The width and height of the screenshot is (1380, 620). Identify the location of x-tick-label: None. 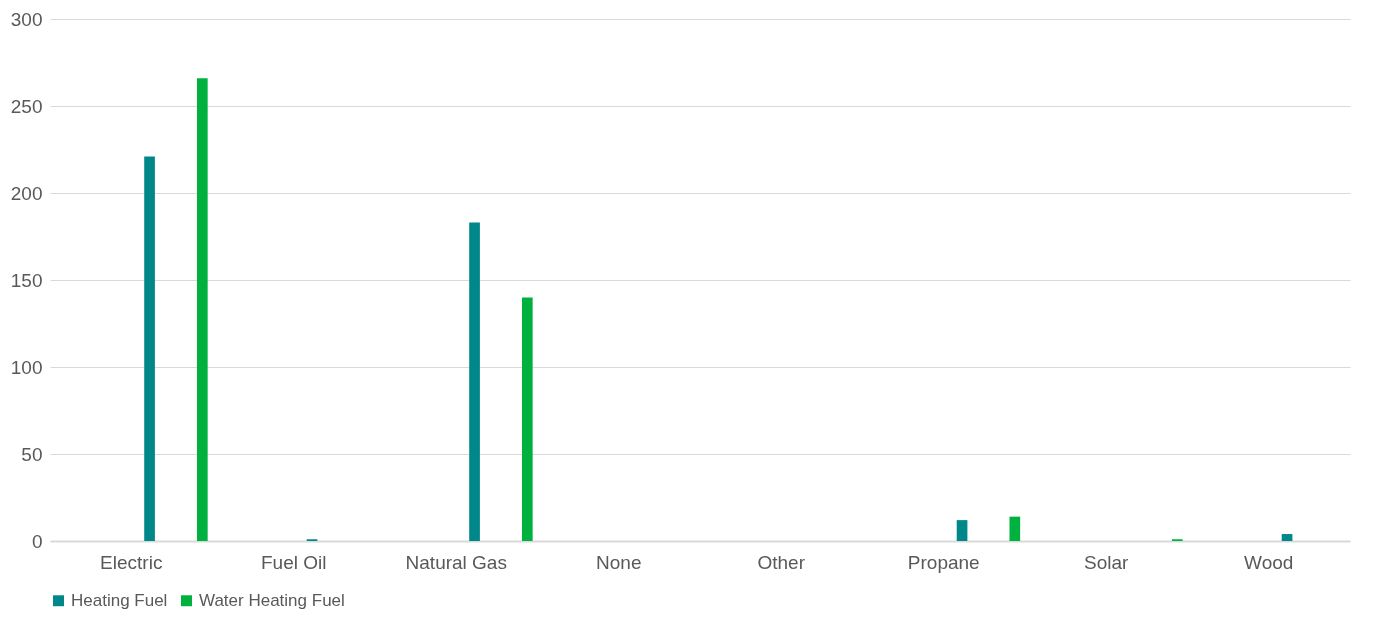
(619, 562).